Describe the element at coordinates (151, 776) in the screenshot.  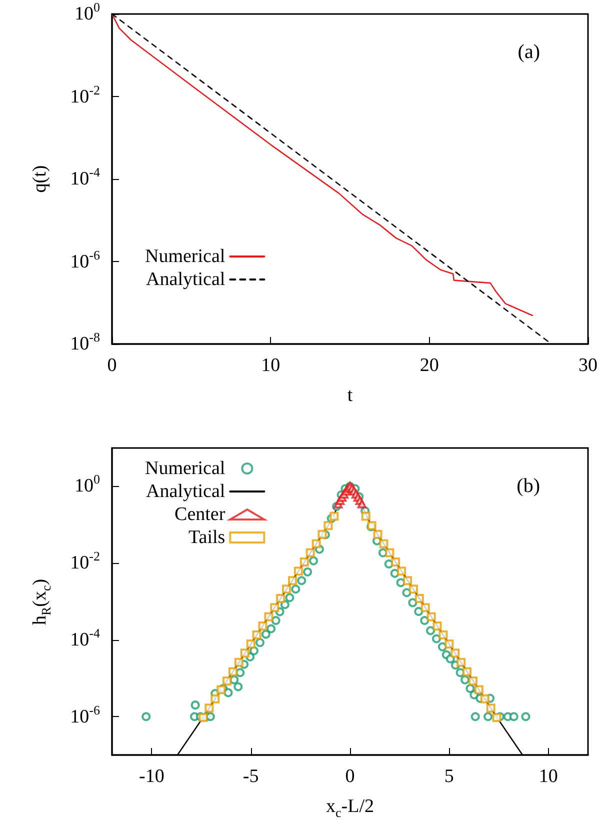
I see `x-tick-label: -10` at that location.